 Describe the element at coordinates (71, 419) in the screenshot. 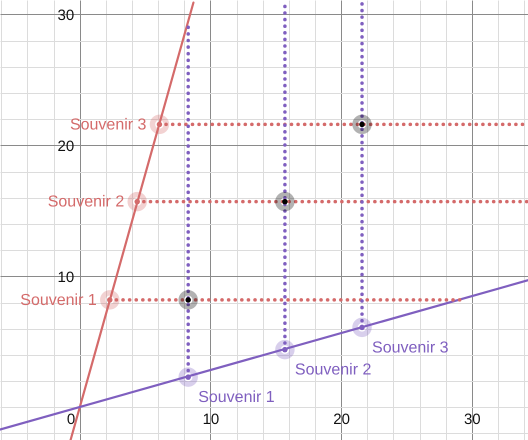

I see `x-tick-label: 0` at that location.